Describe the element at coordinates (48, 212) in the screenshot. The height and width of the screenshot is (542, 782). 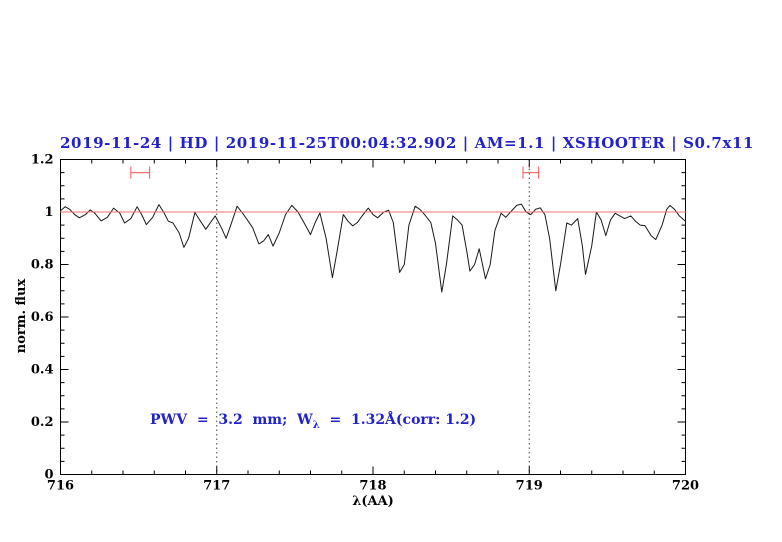
I see `y-tick-label: 1` at that location.